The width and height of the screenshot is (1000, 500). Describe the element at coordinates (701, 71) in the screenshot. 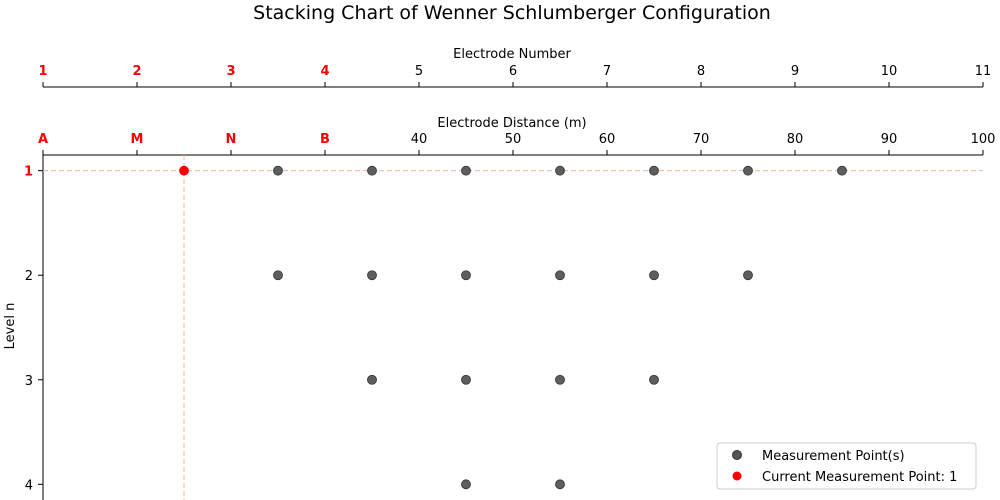

I see `top-tick-label: 8` at that location.